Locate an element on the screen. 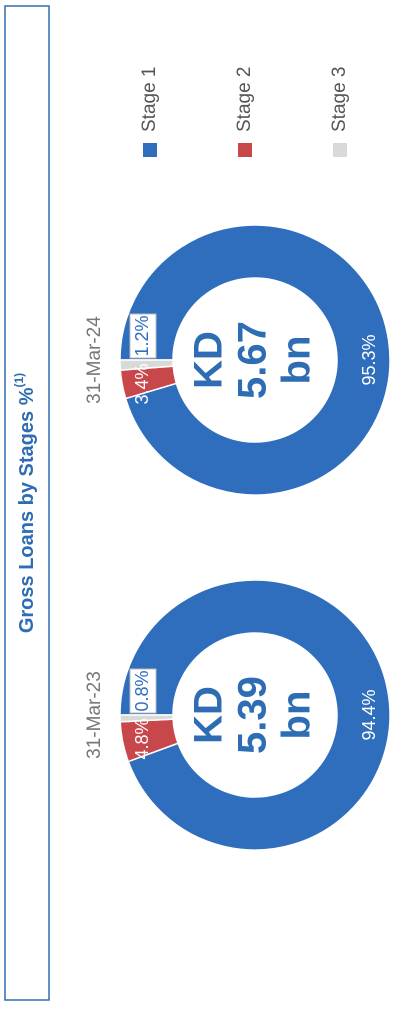 This screenshot has width=414, height=1012. data-label: 0.8% is located at coordinates (142, 690).